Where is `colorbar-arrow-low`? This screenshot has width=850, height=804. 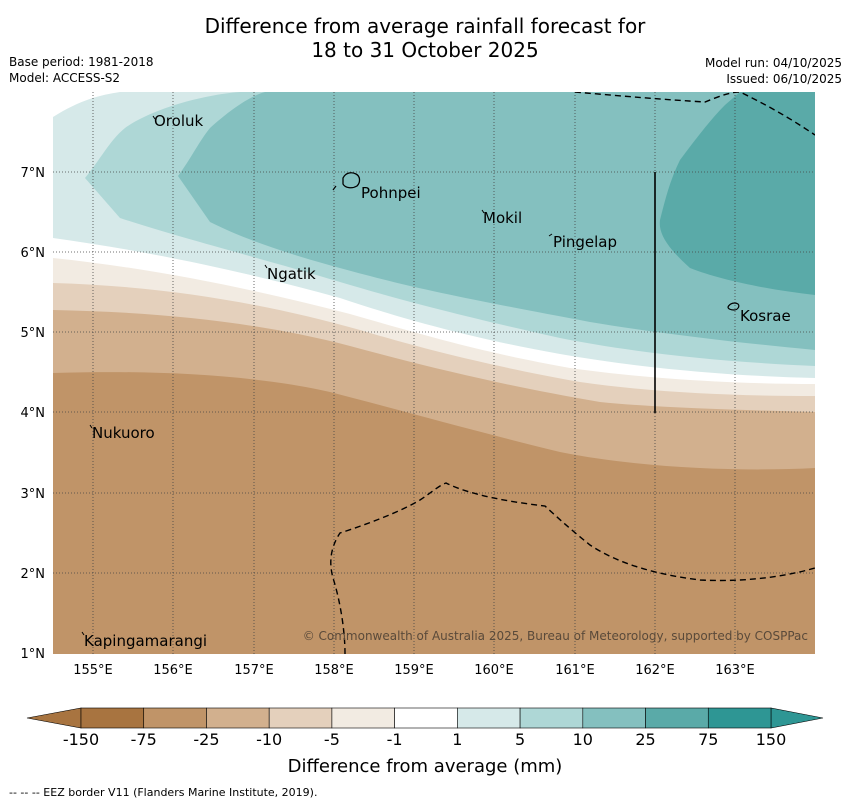 colorbar-arrow-low is located at coordinates (54, 718).